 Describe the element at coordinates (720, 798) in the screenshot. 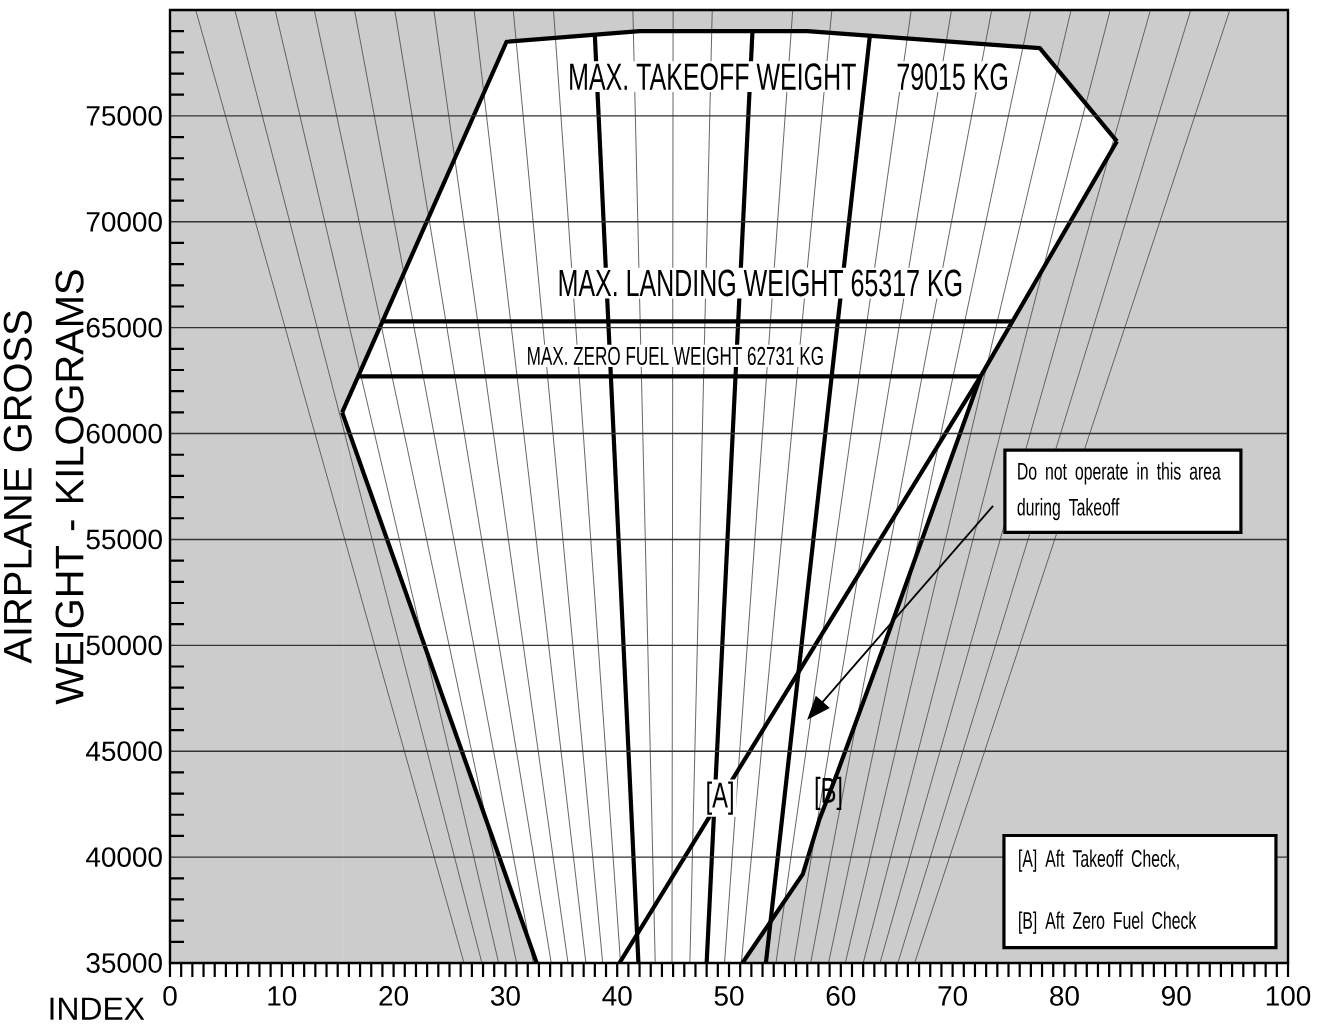

I see `annotation: [A]` at that location.